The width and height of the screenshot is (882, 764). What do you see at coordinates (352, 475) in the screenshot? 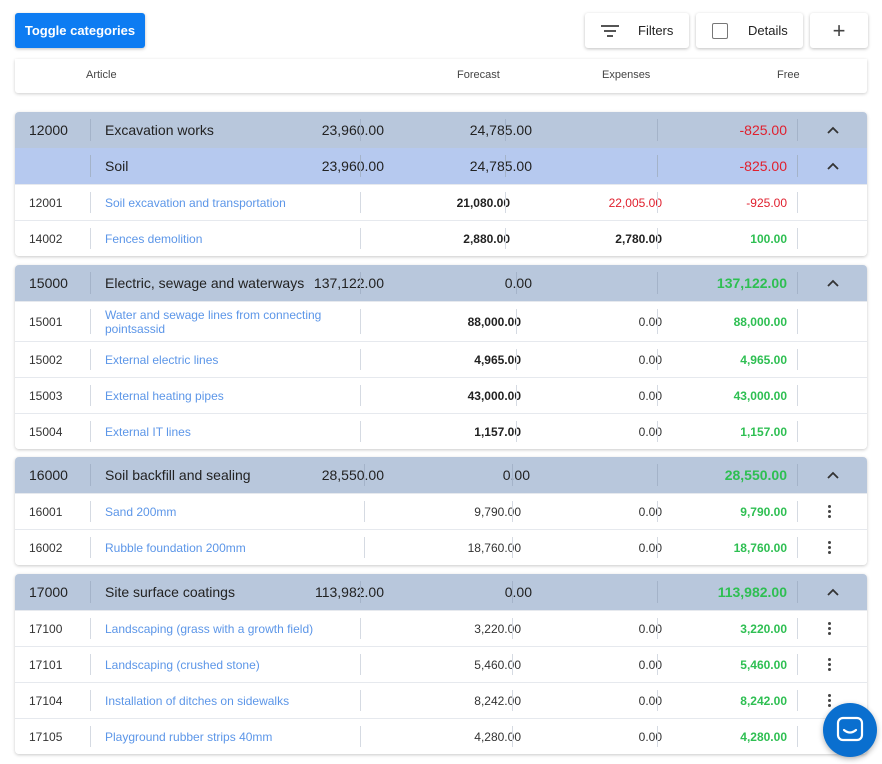
I see `category-forecast: 28,550.00` at bounding box center [352, 475].